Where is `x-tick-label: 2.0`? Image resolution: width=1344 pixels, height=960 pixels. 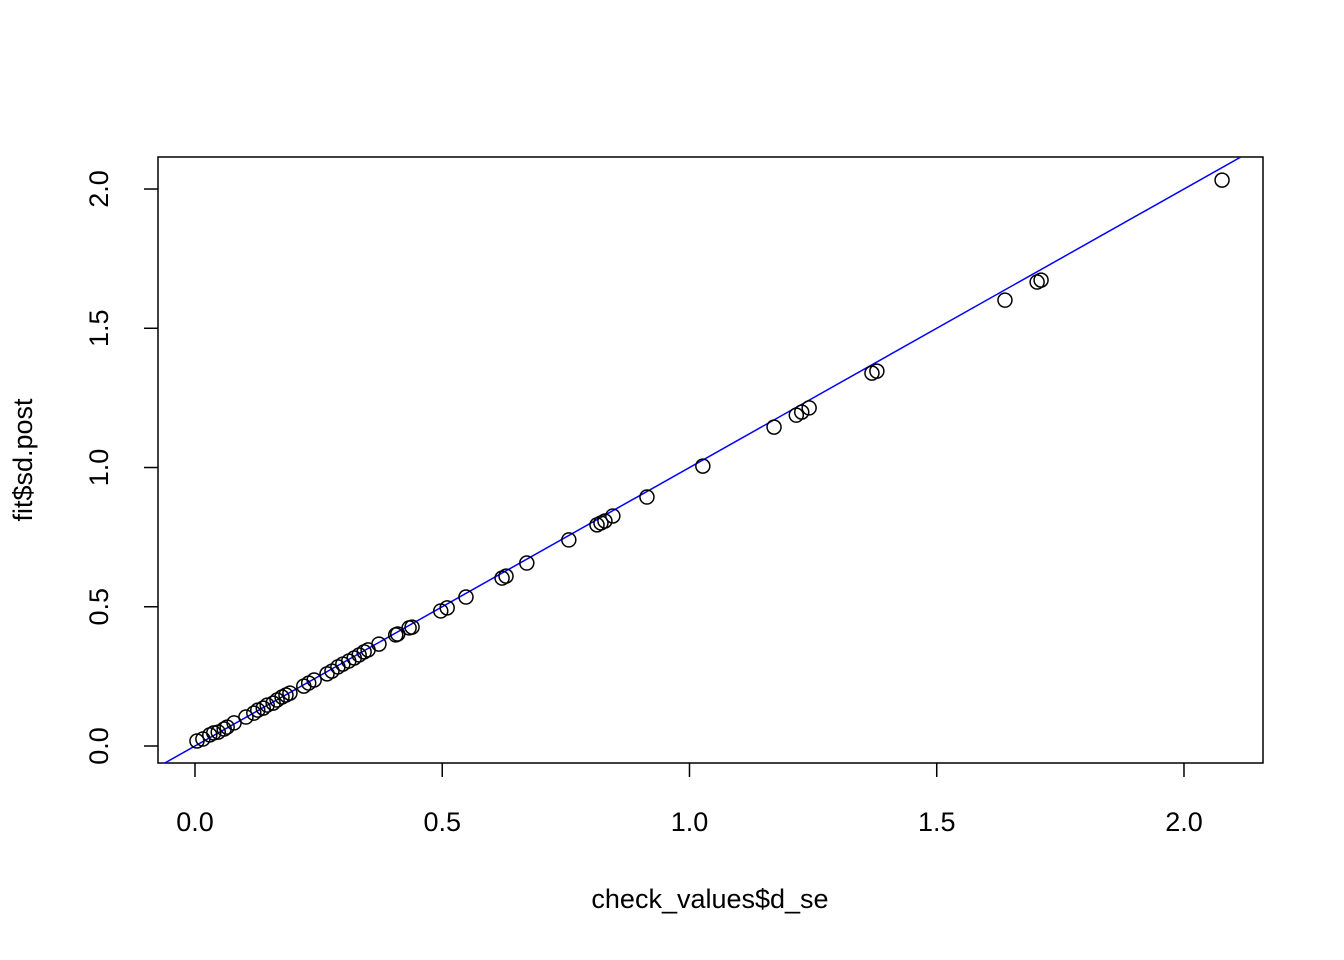
x-tick-label: 2.0 is located at coordinates (1184, 822).